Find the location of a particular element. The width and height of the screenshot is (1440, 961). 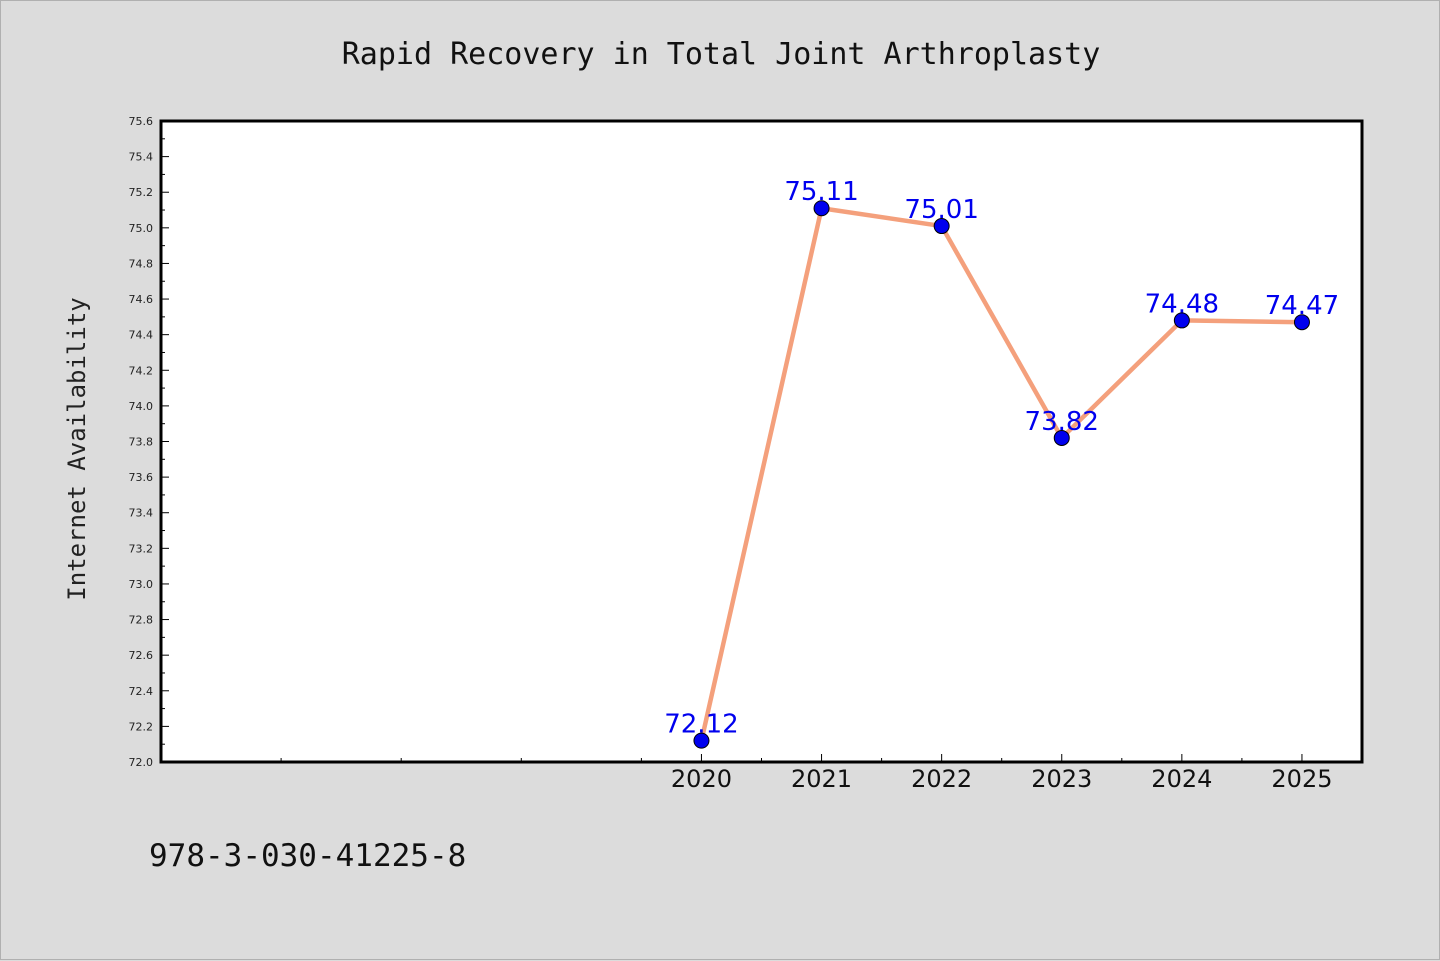

y-tick-label: 75.4 is located at coordinates (141, 157).